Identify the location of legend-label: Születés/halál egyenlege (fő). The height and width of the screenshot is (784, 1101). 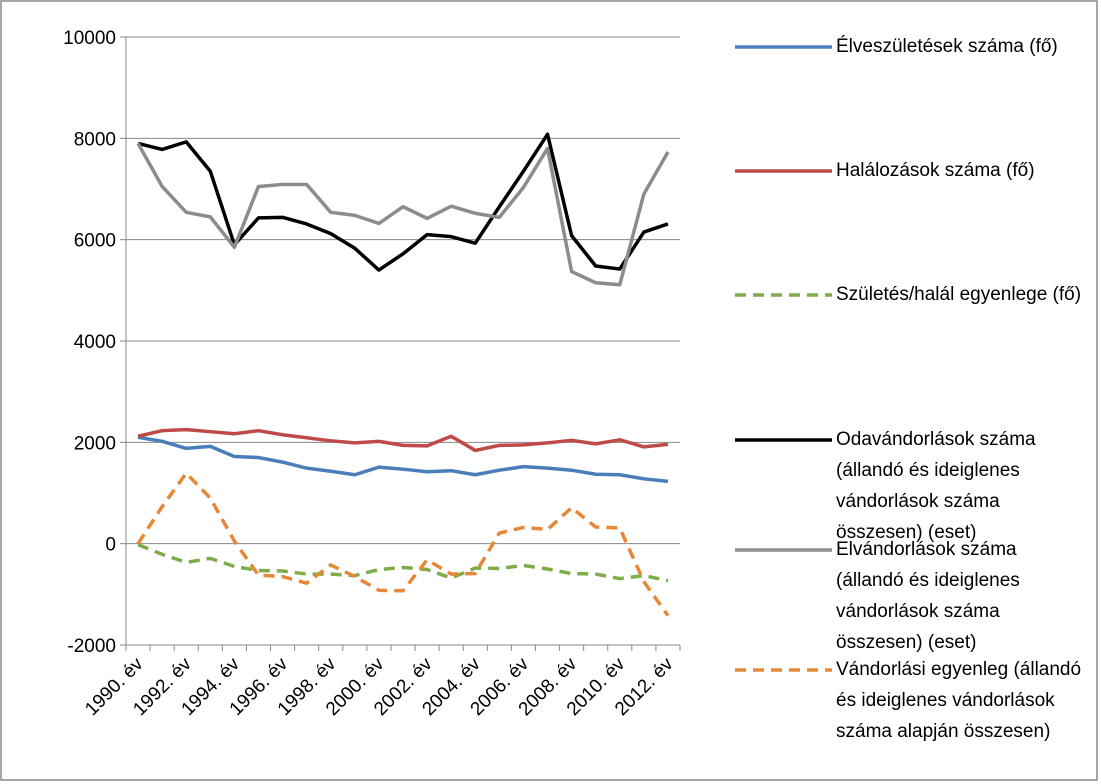
(959, 294).